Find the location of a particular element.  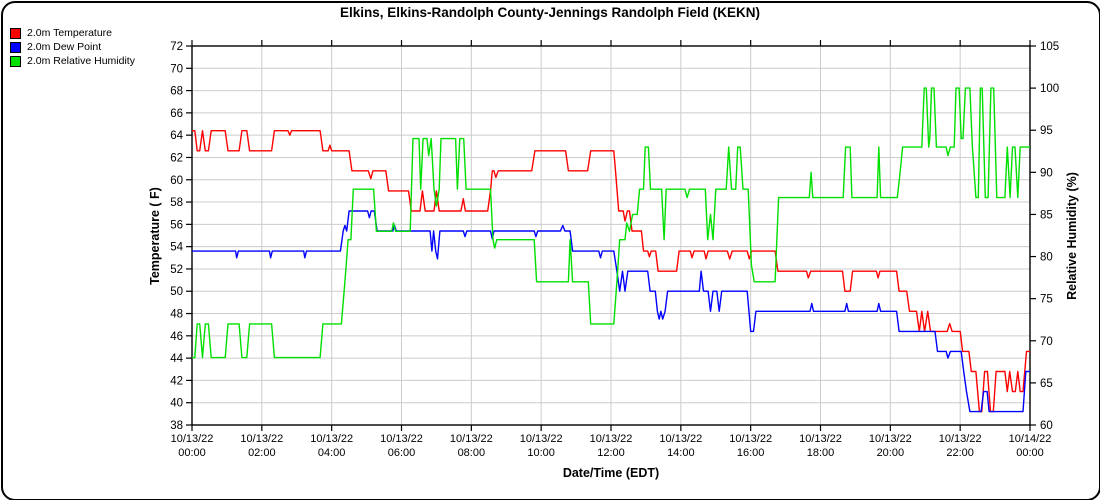

time-tick-label: 02:00 is located at coordinates (262, 453).